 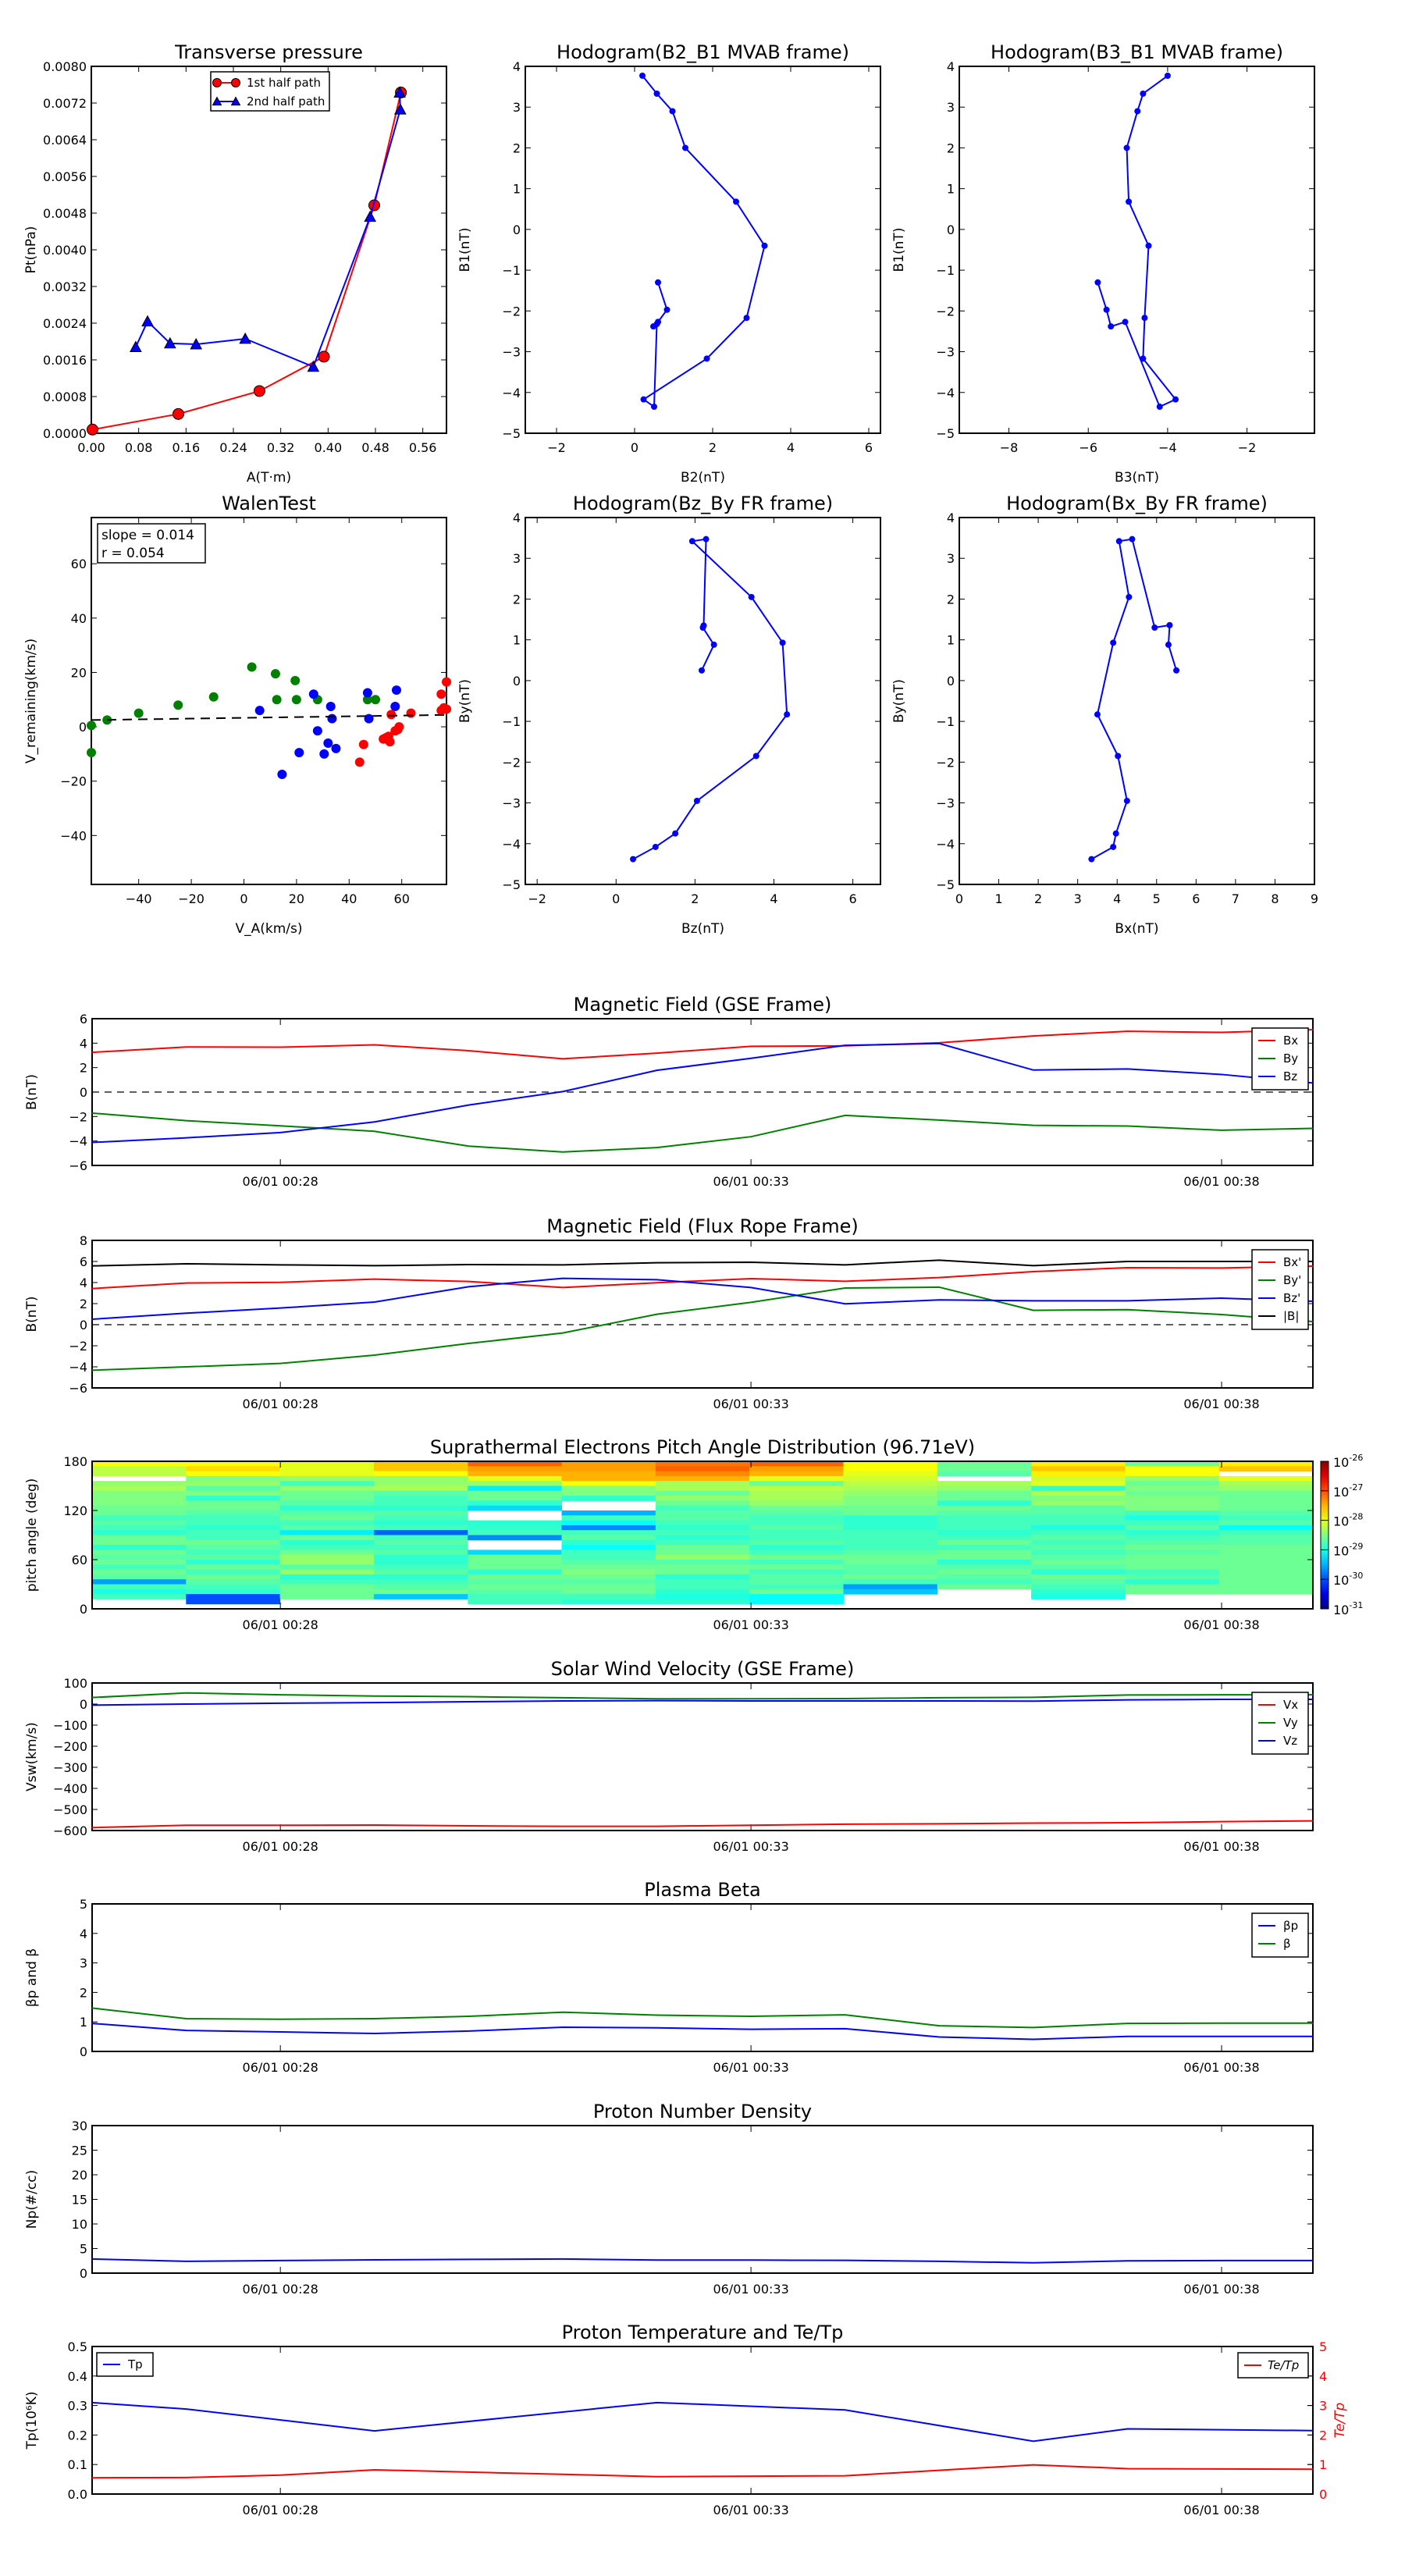 I want to click on chart-title: Hodogram(Bx_By FR frame), so click(x=1137, y=503).